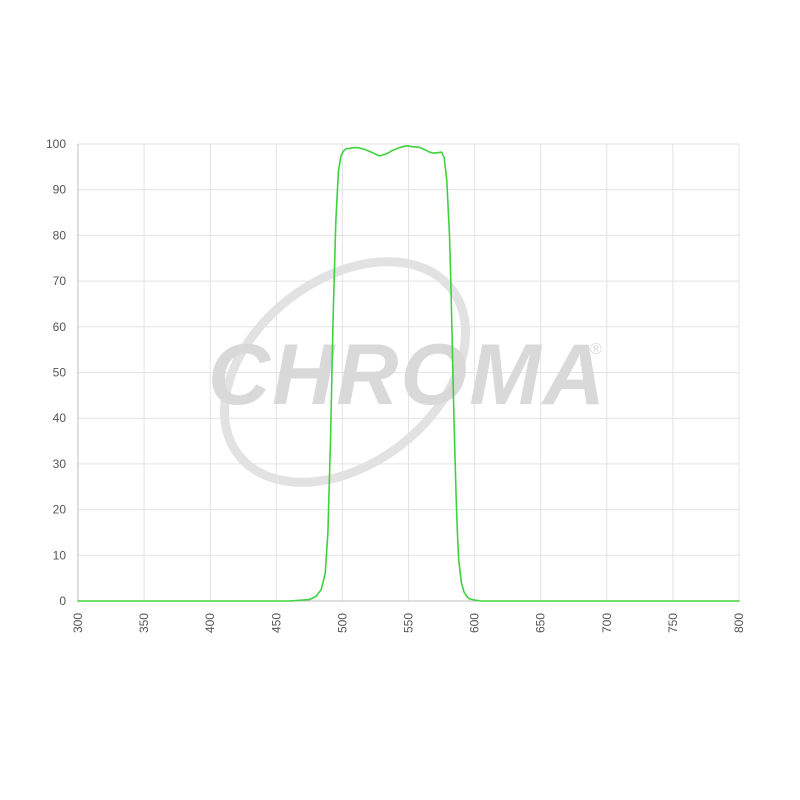 The width and height of the screenshot is (800, 800). What do you see at coordinates (276, 623) in the screenshot?
I see `x-tick-label: 450` at bounding box center [276, 623].